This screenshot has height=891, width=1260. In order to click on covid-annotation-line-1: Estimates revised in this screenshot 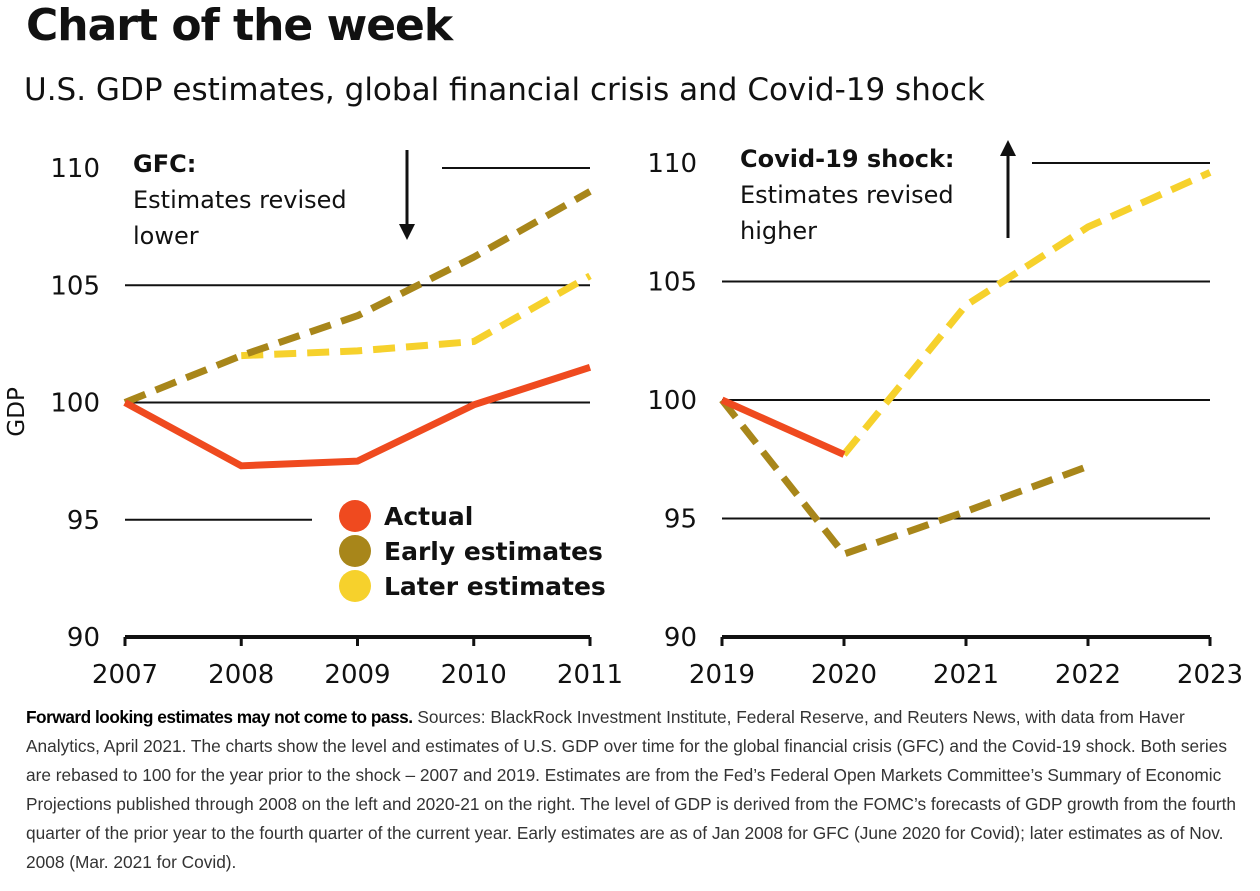, I will do `click(847, 195)`.